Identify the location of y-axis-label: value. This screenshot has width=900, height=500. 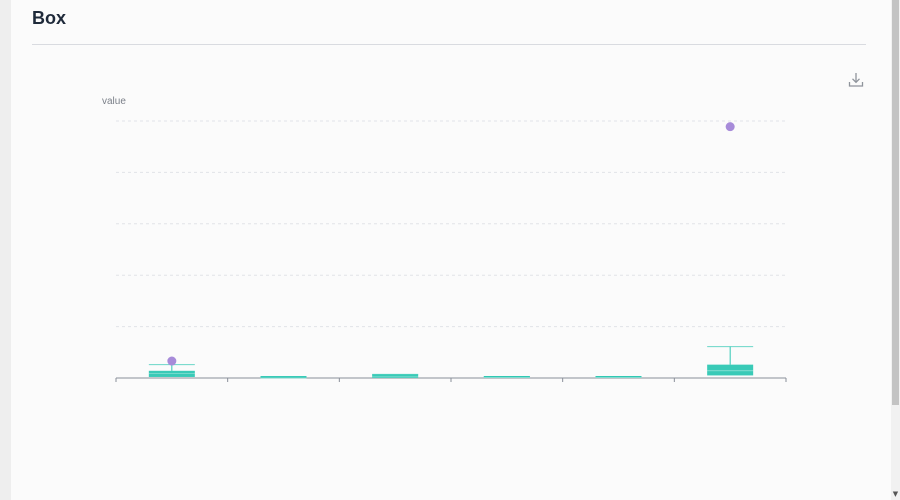
(114, 101).